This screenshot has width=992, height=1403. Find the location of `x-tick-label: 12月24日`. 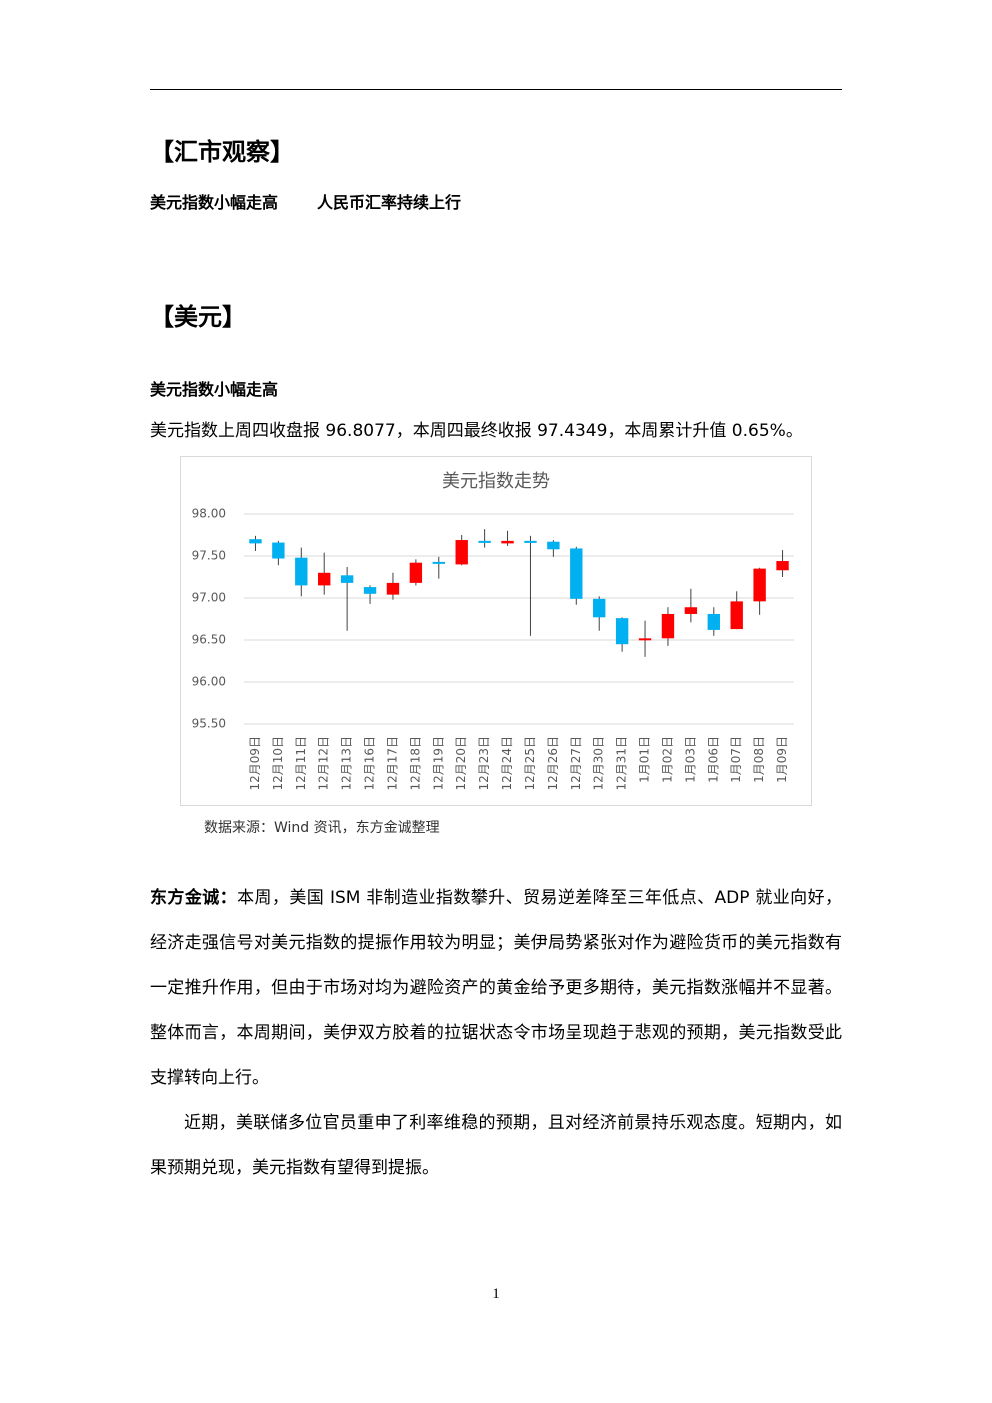

x-tick-label: 12月24日 is located at coordinates (507, 763).